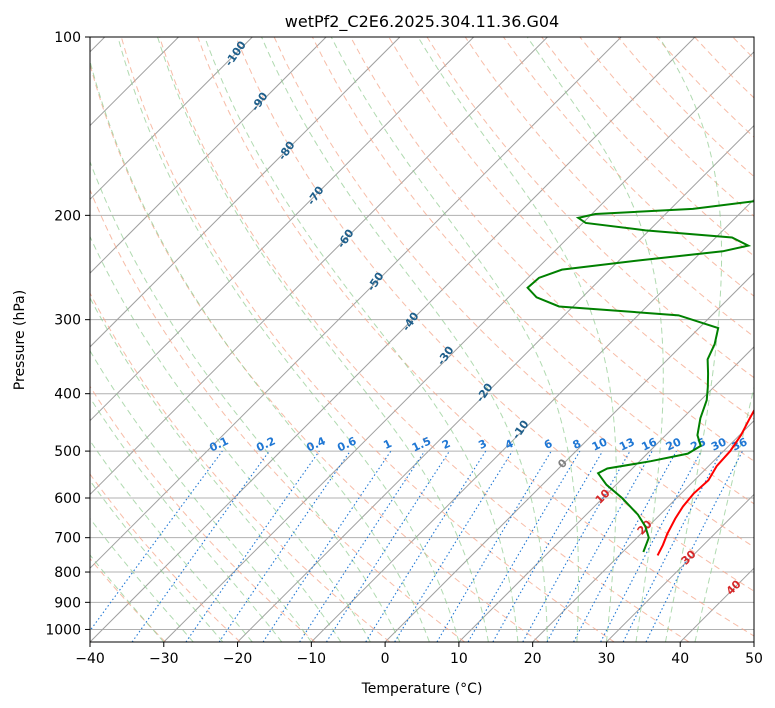 The image size is (775, 708). I want to click on profile-lines, so click(640, 378).